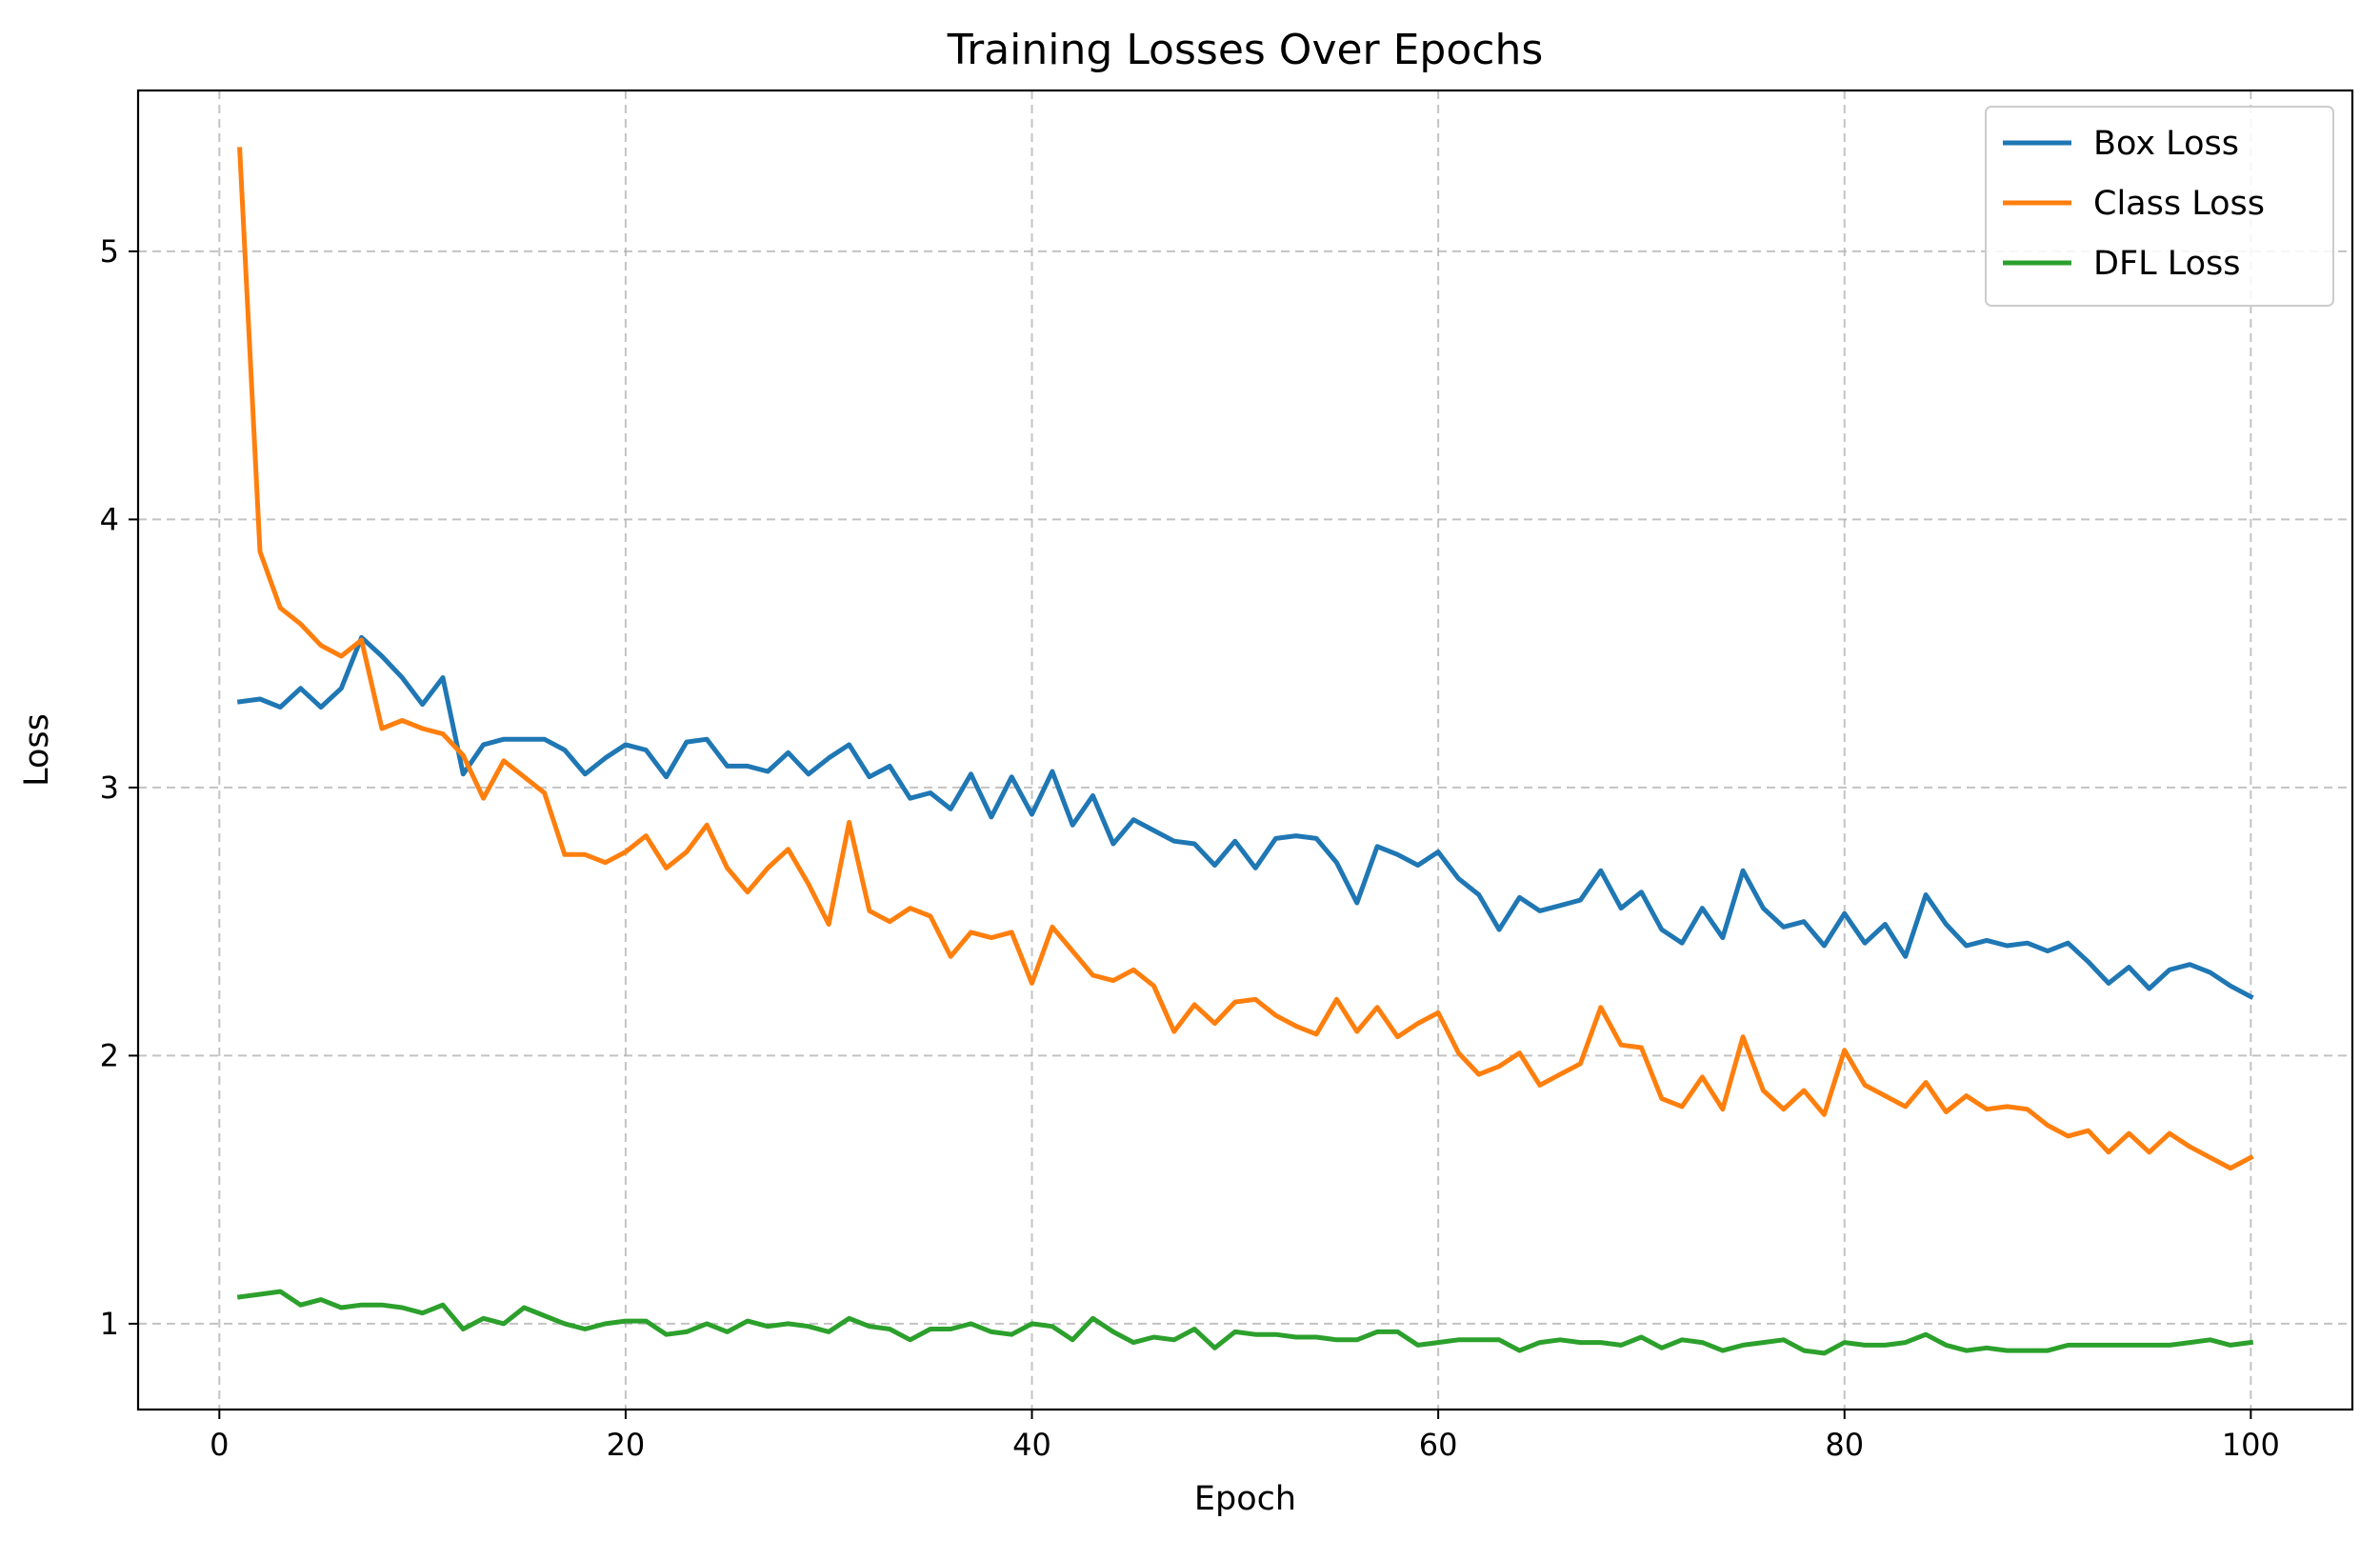 Image resolution: width=2380 pixels, height=1560 pixels. I want to click on series-line-dfl-loss, so click(1245, 1322).